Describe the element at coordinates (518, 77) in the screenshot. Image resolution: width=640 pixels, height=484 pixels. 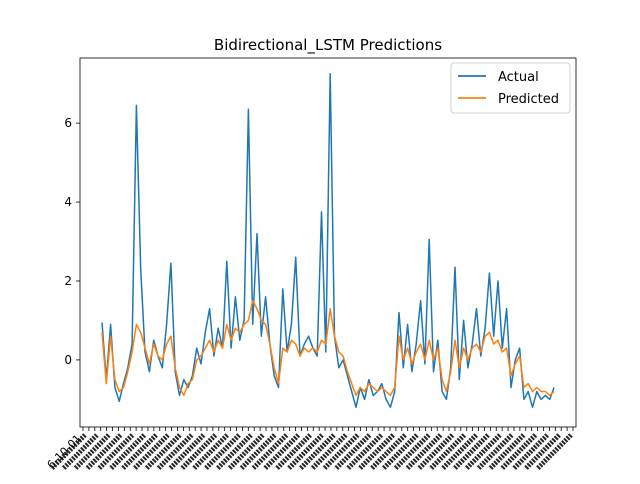
I see `legend-label-actual: Actual` at that location.